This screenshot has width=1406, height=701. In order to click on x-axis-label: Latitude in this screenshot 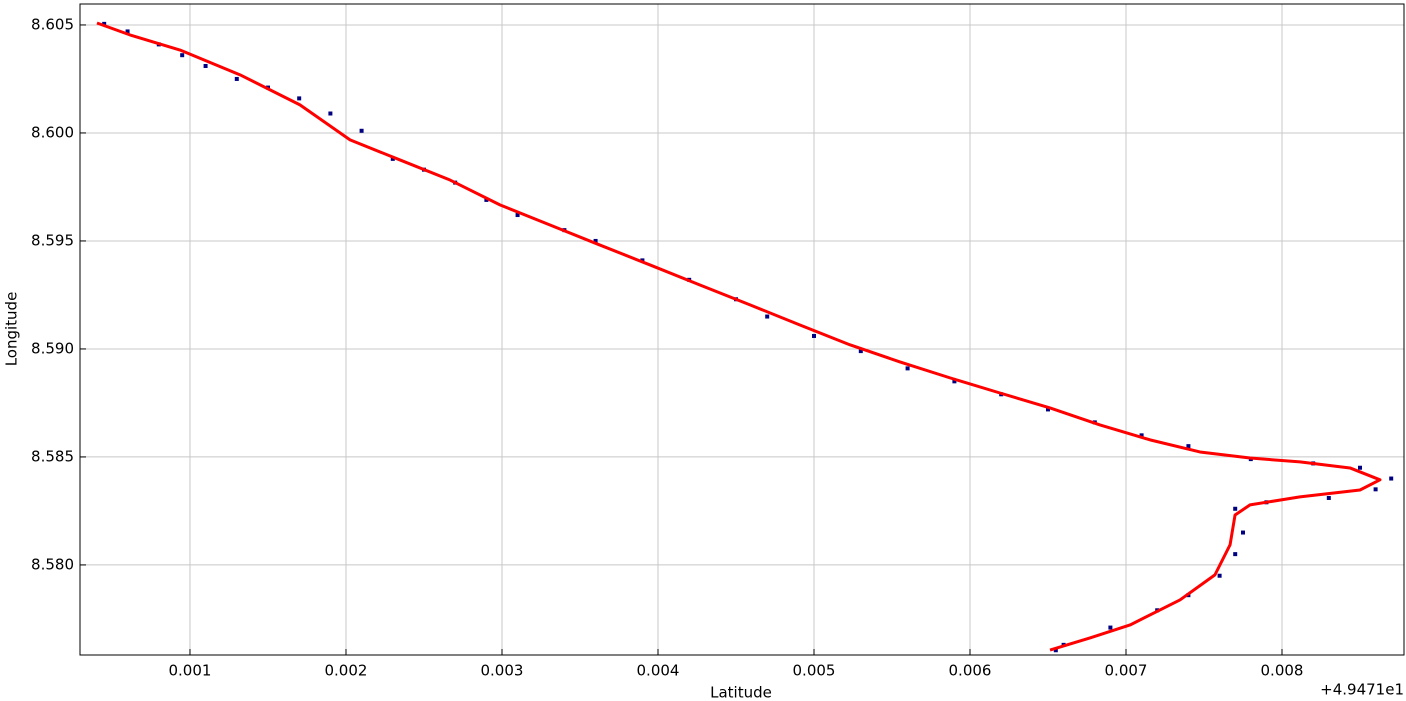, I will do `click(741, 692)`.